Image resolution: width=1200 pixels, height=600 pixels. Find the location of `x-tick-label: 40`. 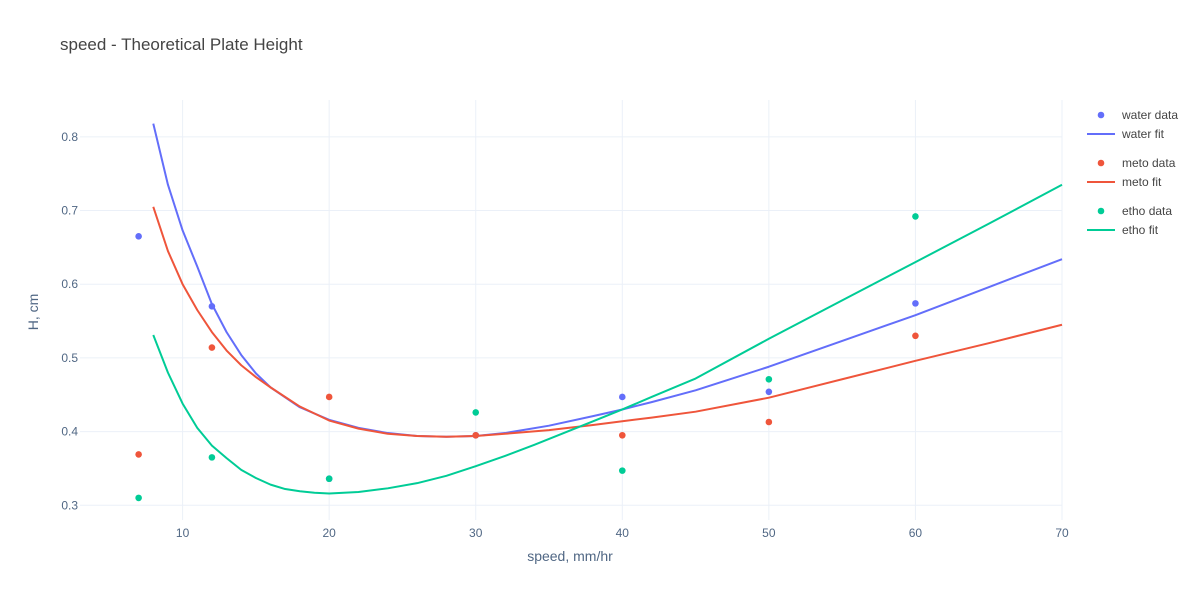

x-tick-label: 40 is located at coordinates (623, 533).